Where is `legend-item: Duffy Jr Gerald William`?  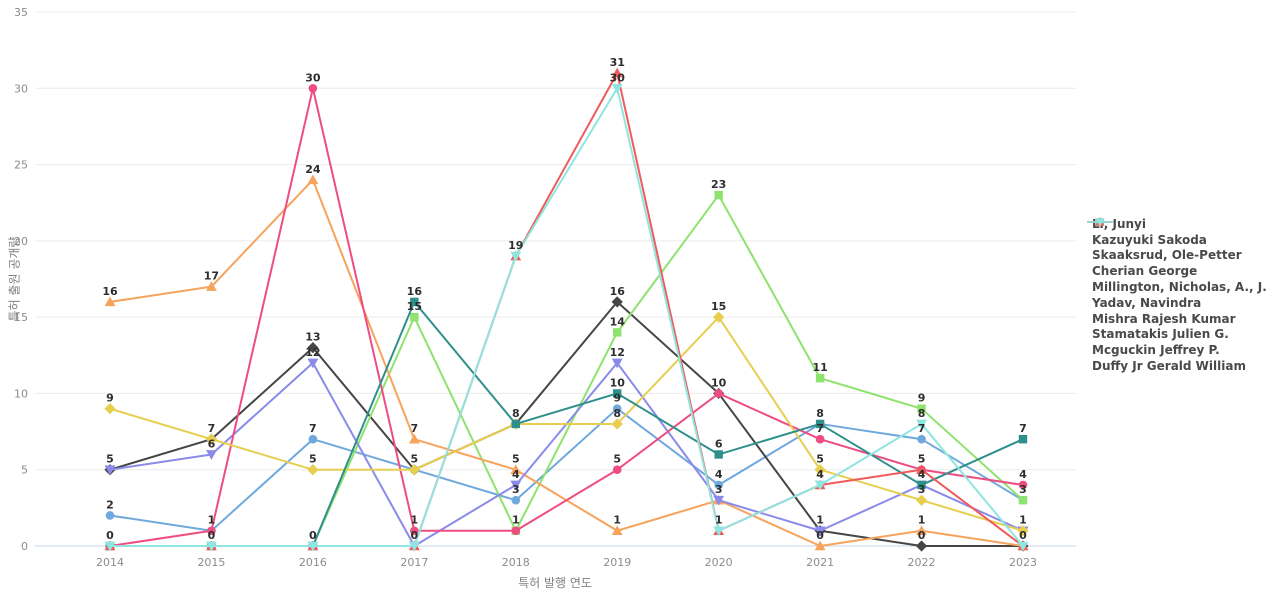
legend-item: Duffy Jr Gerald William is located at coordinates (1176, 296).